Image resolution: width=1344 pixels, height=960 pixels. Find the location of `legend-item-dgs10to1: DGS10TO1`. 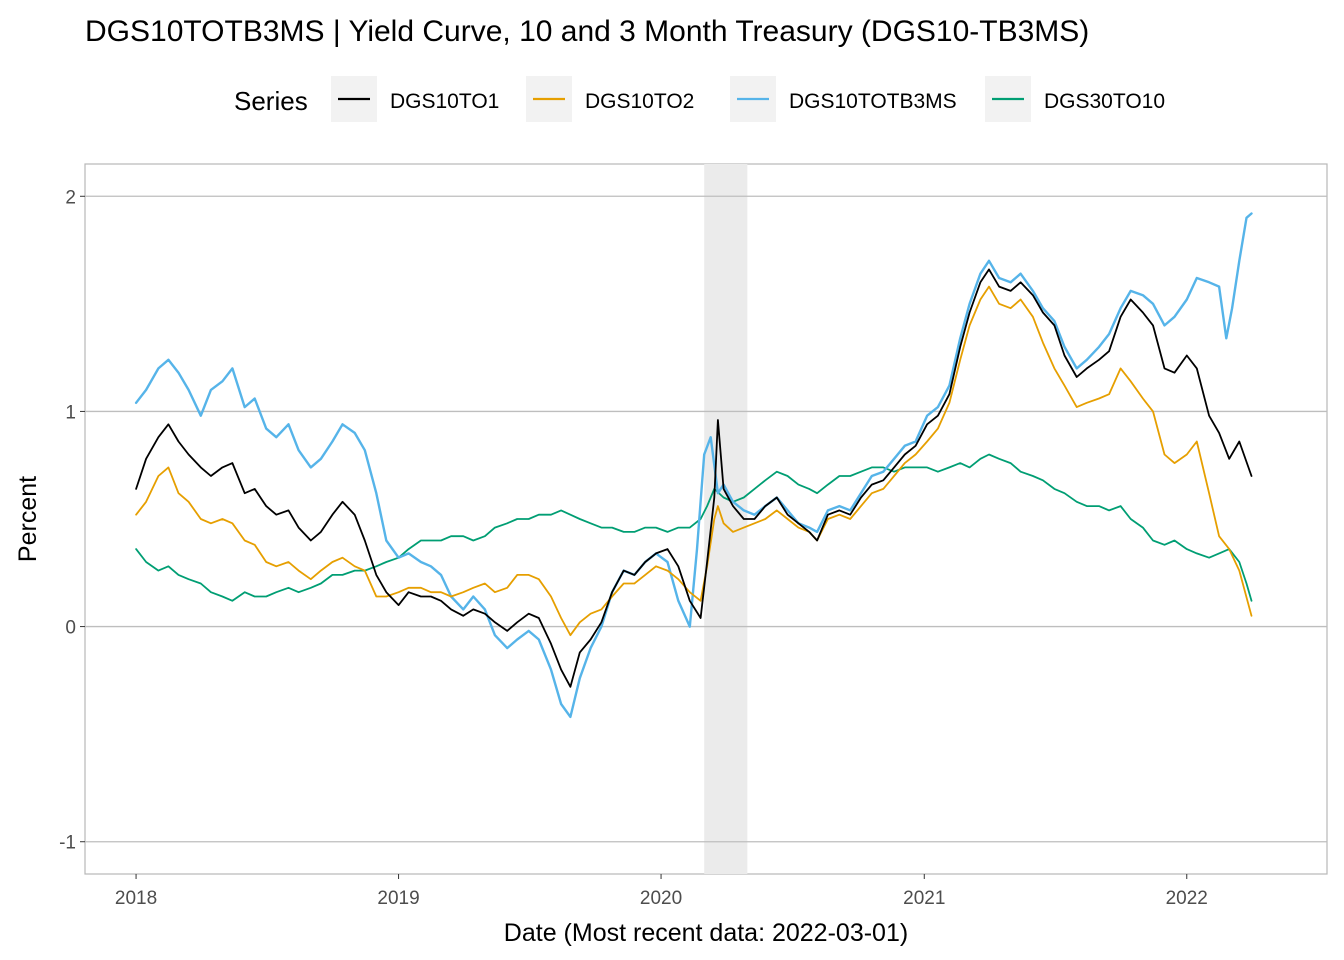

legend-item-dgs10to1: DGS10TO1 is located at coordinates (415, 99).